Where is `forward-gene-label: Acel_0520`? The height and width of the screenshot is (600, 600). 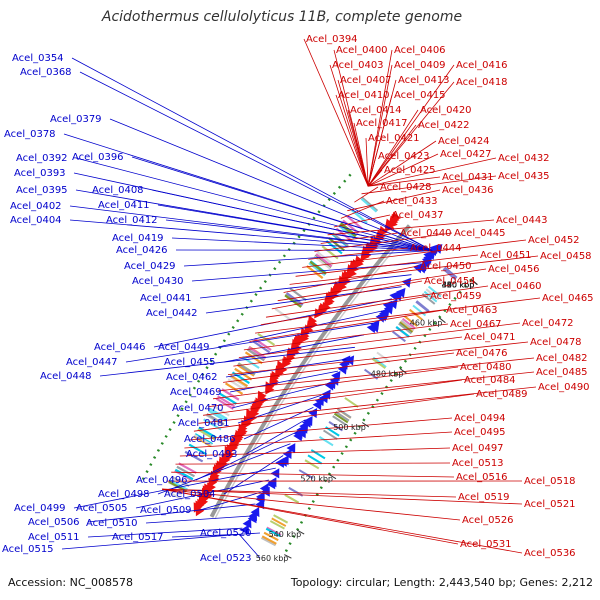
forward-gene-label: Acel_0520 is located at coordinates (226, 533).